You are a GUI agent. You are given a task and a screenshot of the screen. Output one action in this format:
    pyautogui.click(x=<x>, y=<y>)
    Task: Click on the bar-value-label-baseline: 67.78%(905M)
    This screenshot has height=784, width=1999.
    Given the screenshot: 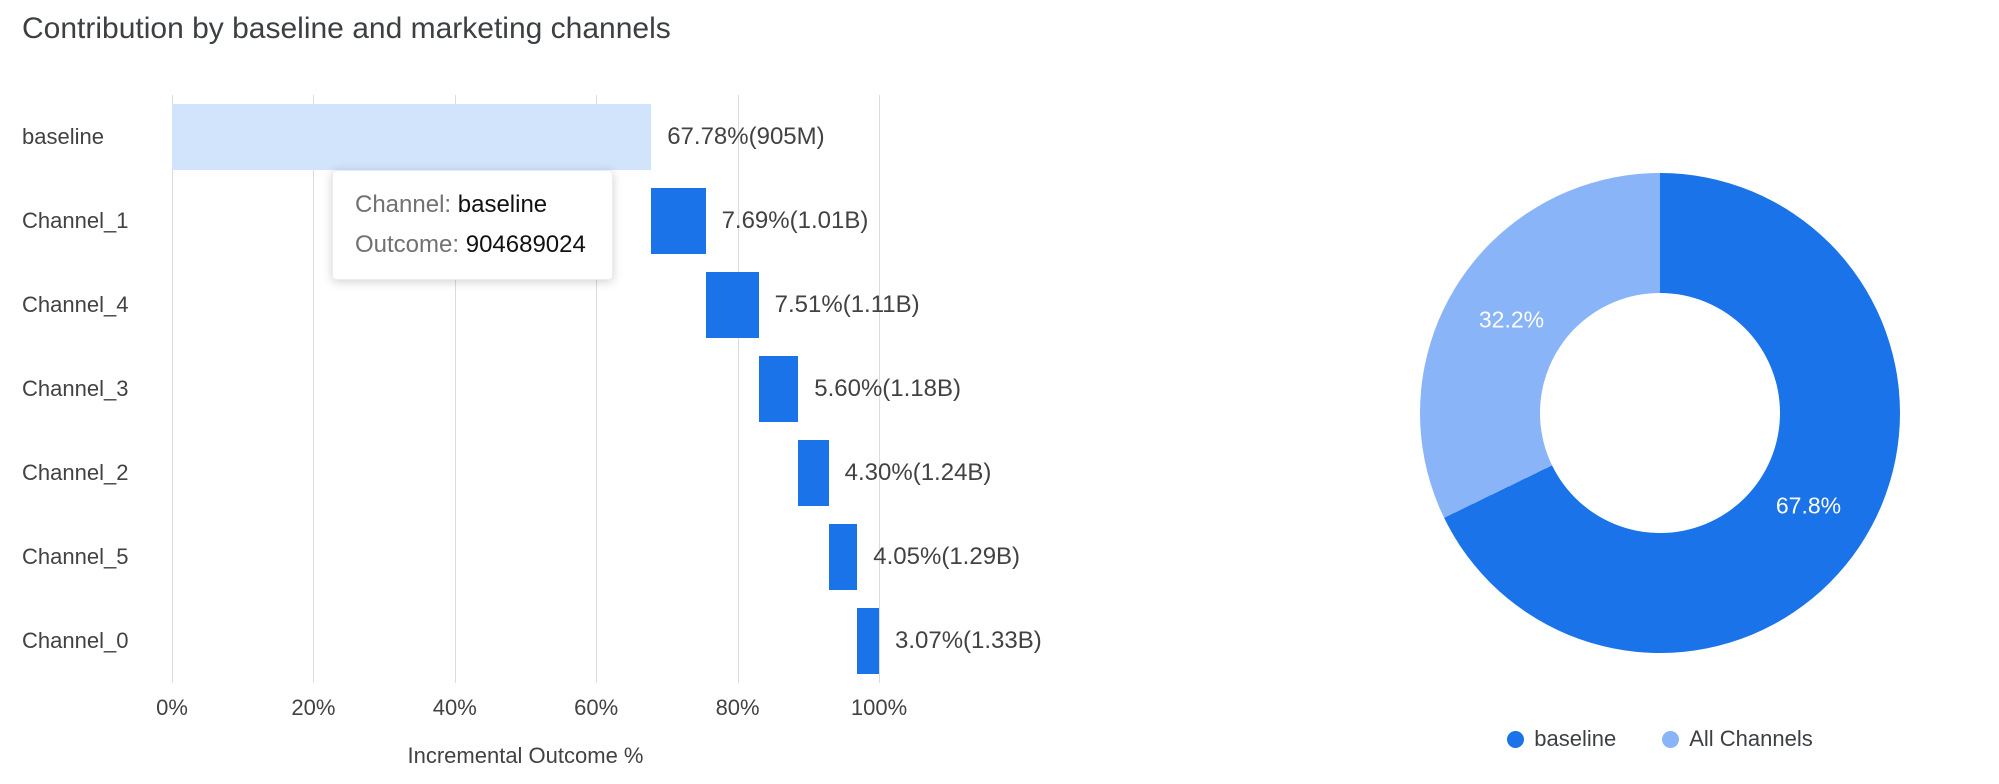 What is the action you would take?
    pyautogui.click(x=746, y=136)
    